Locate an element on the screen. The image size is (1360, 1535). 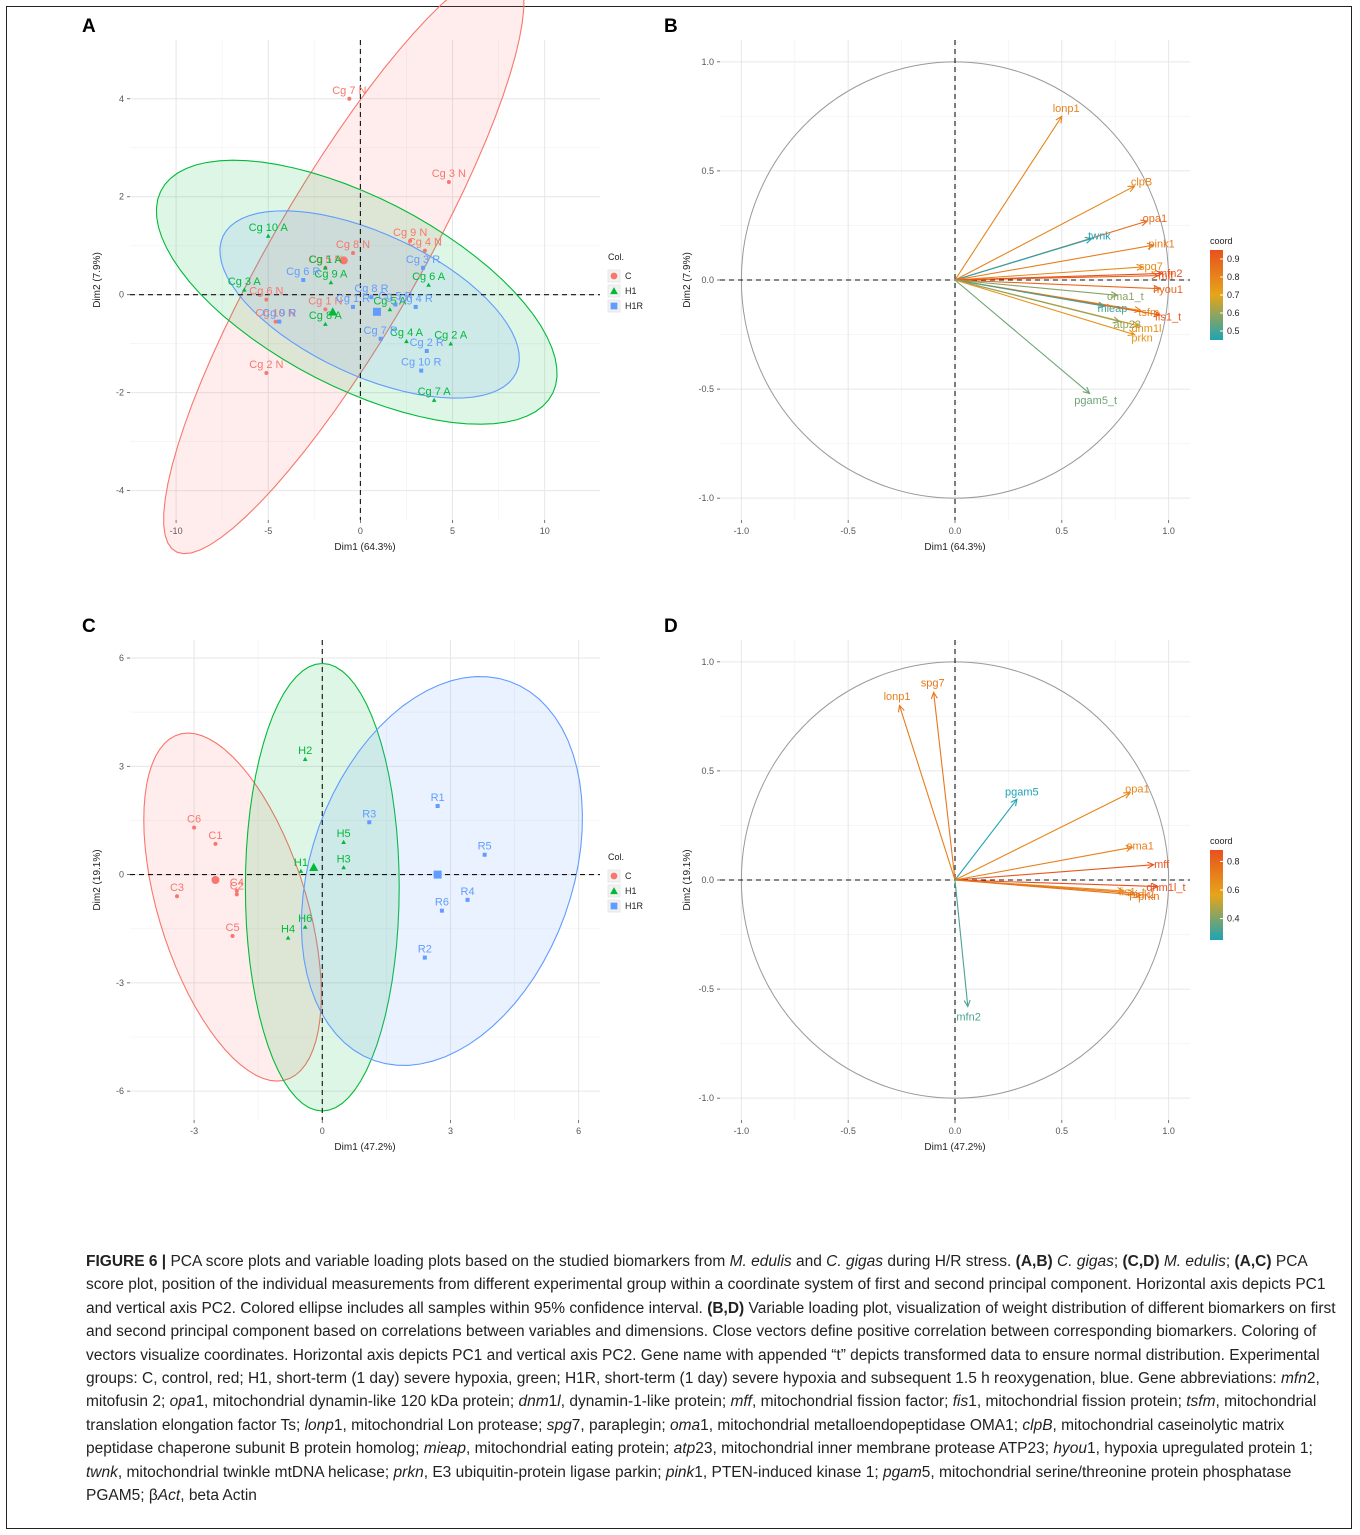
y-axis-title: Dim2 (19.1%) is located at coordinates (97, 879).